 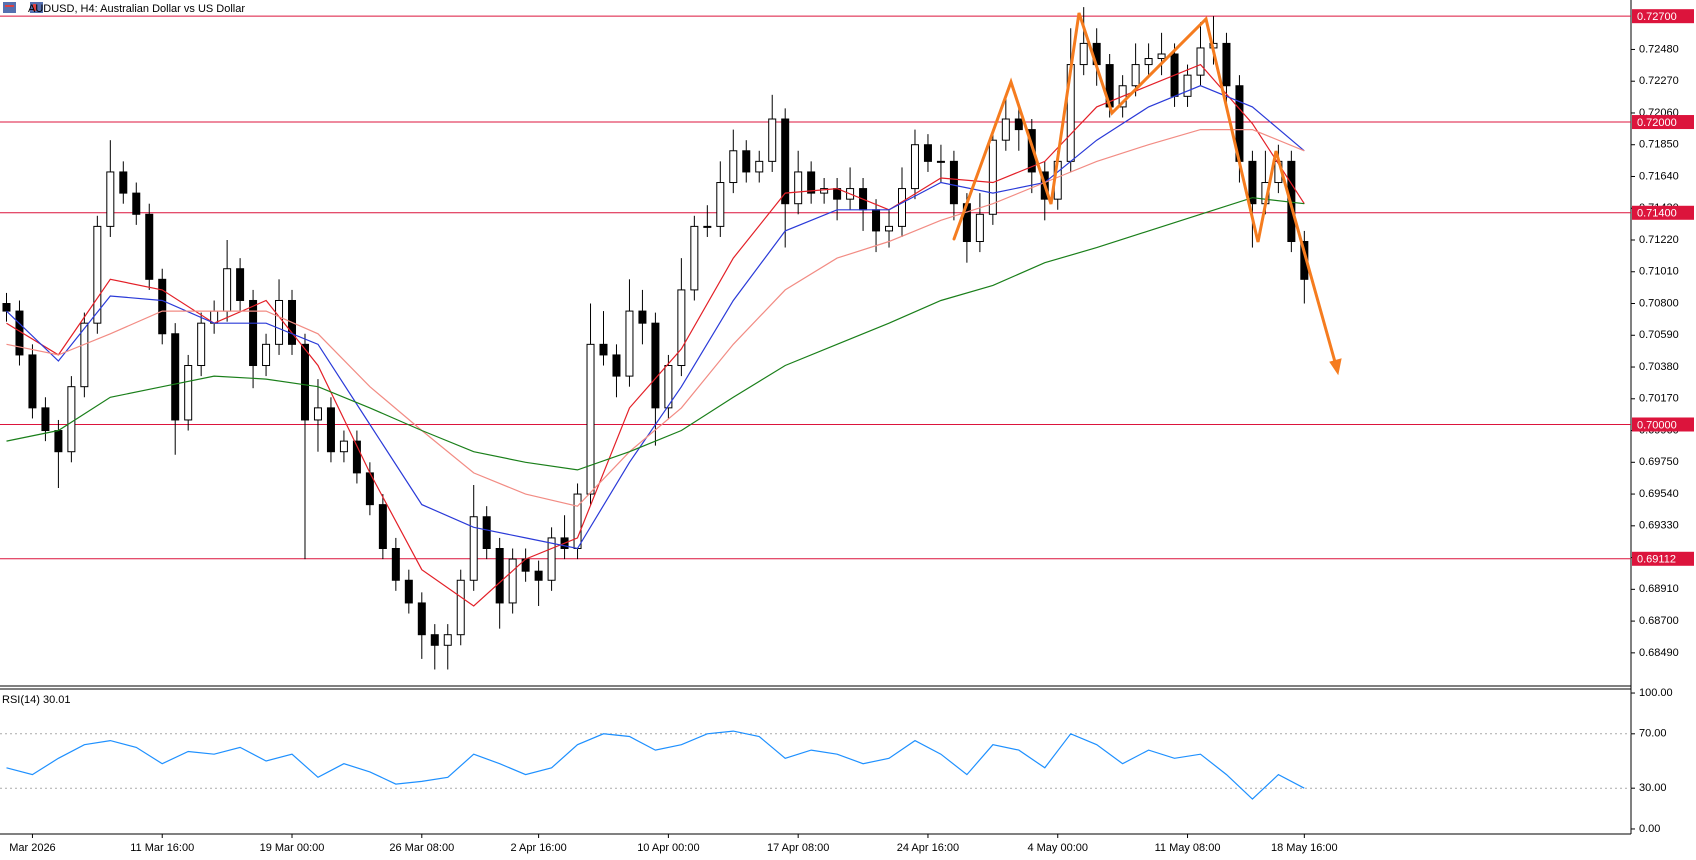 I want to click on y-tick-label: 0.00, so click(x=1649, y=829).